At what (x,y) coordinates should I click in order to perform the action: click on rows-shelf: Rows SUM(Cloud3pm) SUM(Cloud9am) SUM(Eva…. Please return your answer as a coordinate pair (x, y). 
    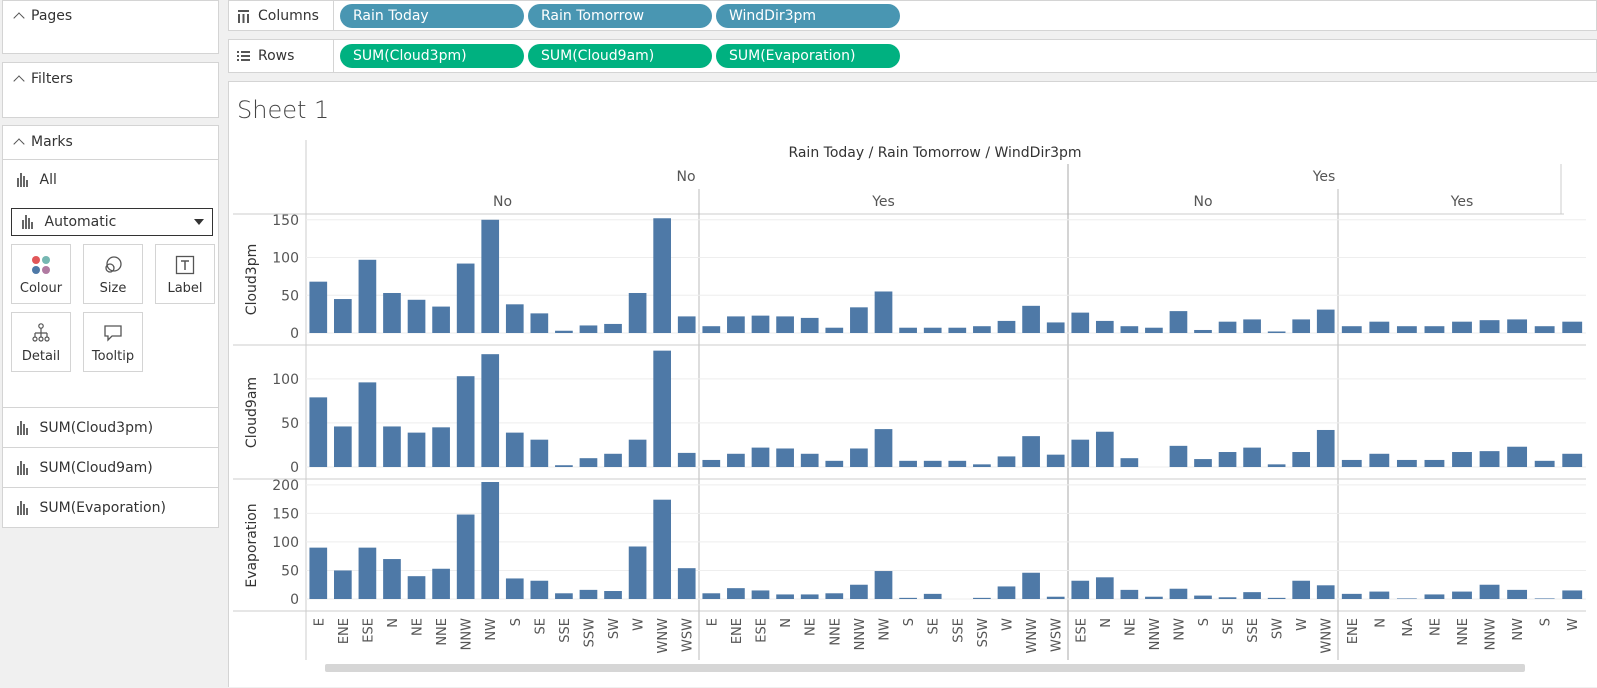
    Looking at the image, I should click on (912, 56).